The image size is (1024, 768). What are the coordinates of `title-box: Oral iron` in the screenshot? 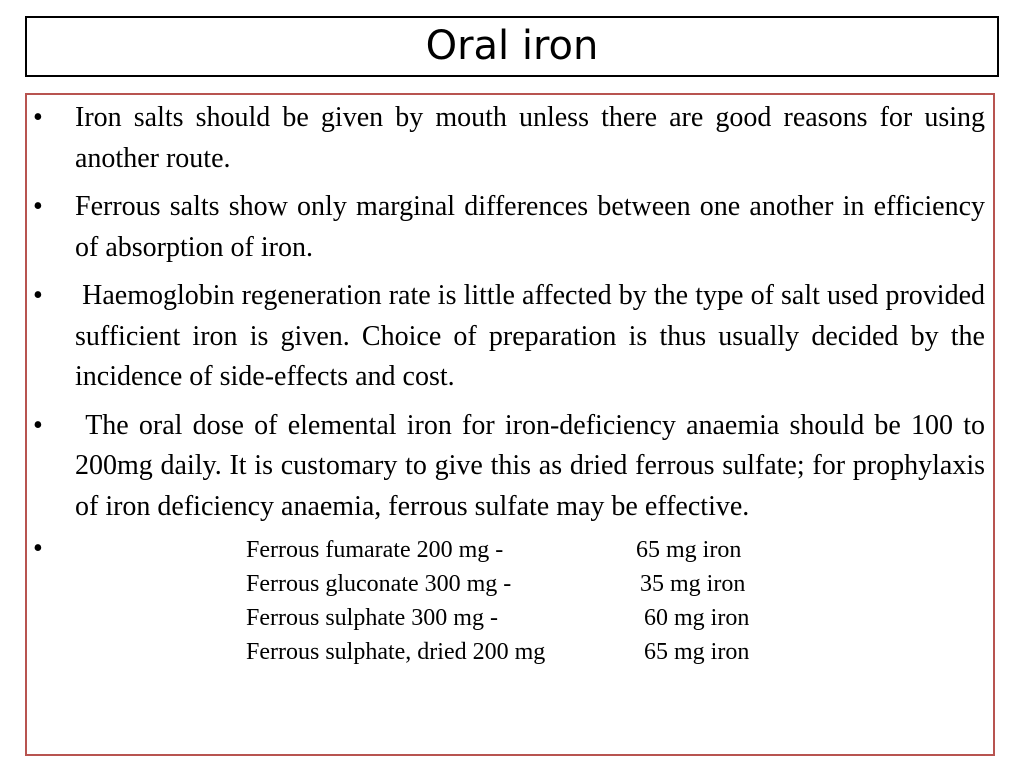 It's located at (512, 46).